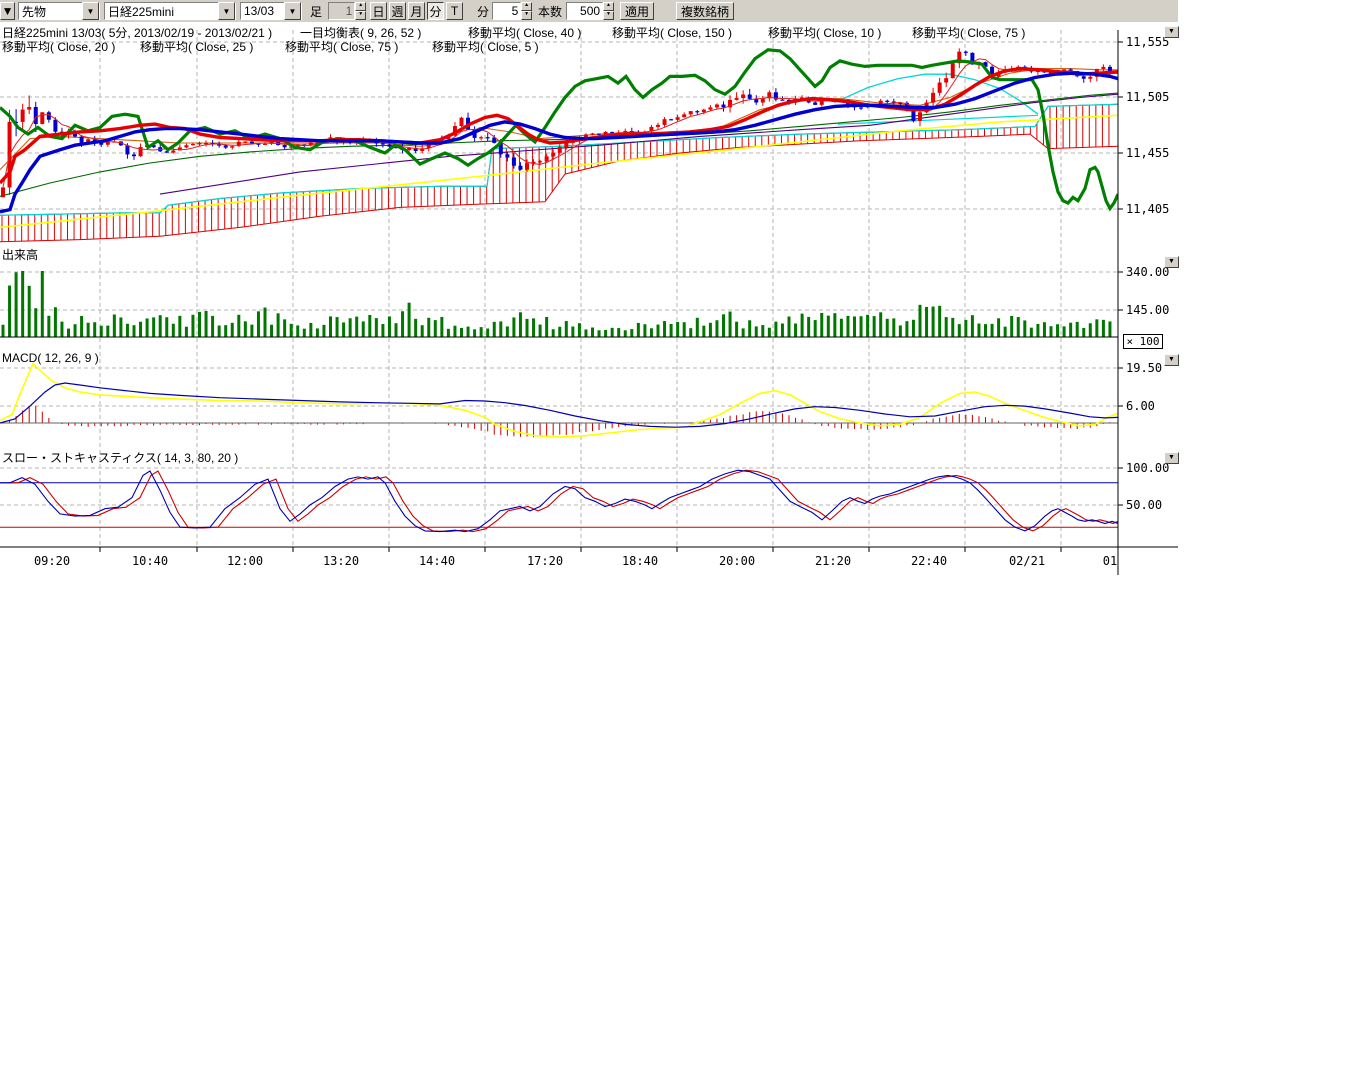 This screenshot has height=1072, width=1366. I want to click on svg-text: 145.00, so click(1147, 310).